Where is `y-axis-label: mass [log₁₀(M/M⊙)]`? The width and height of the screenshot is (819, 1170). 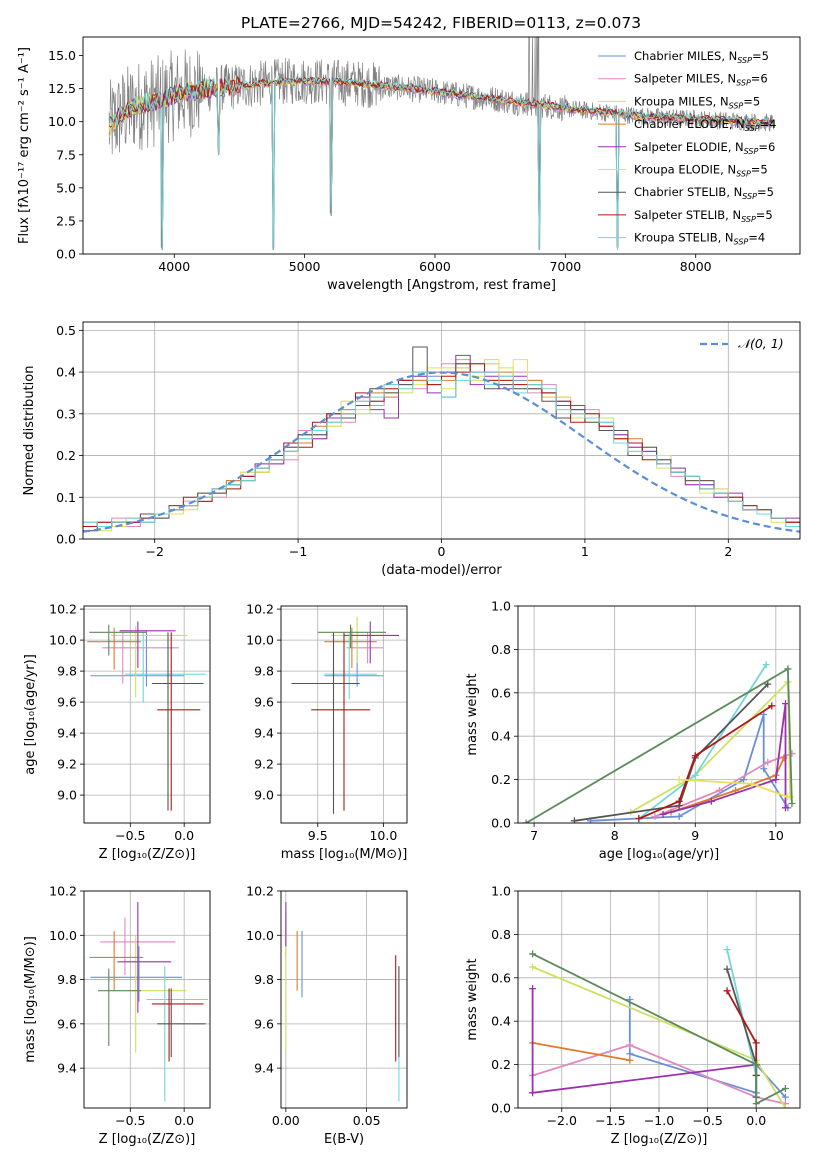 y-axis-label: mass [log₁₀(M/M⊙)] is located at coordinates (30, 999).